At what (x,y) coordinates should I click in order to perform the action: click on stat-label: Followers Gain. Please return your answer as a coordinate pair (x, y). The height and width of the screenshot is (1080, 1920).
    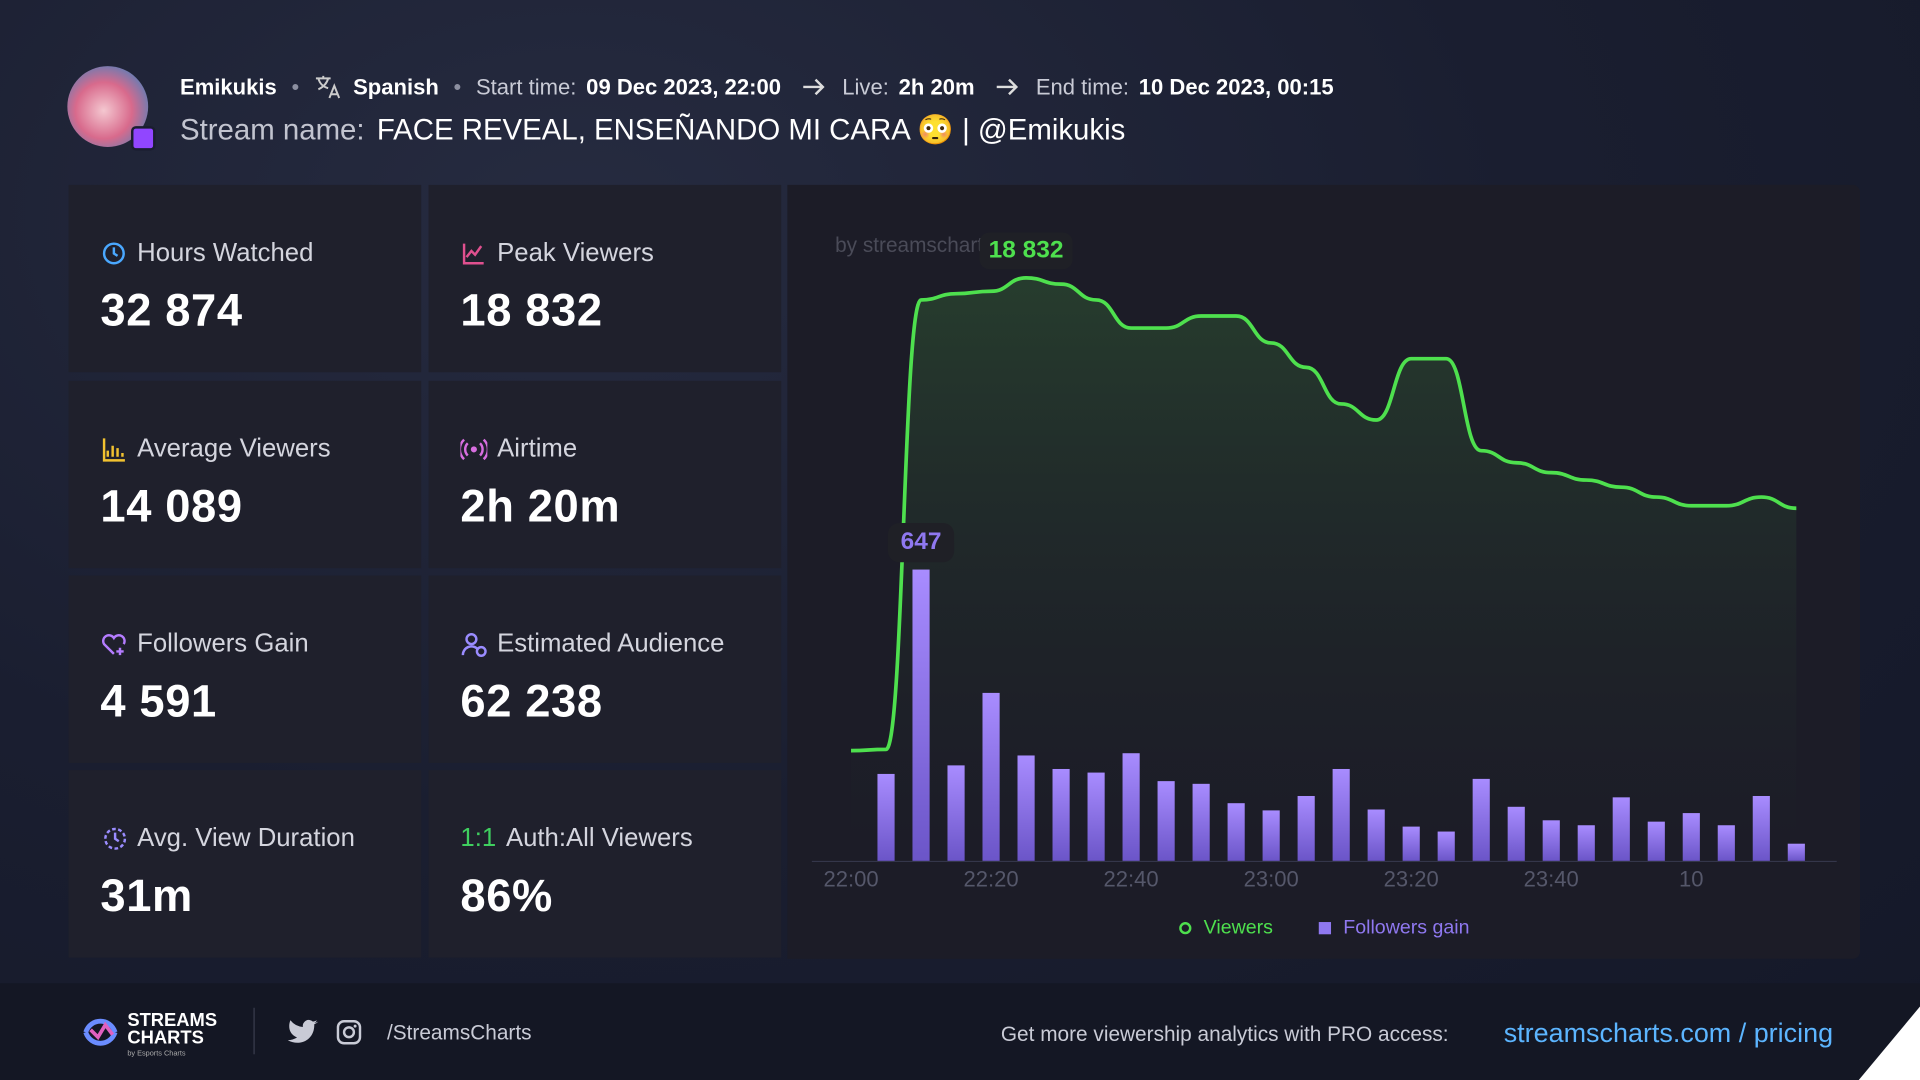
    Looking at the image, I should click on (223, 643).